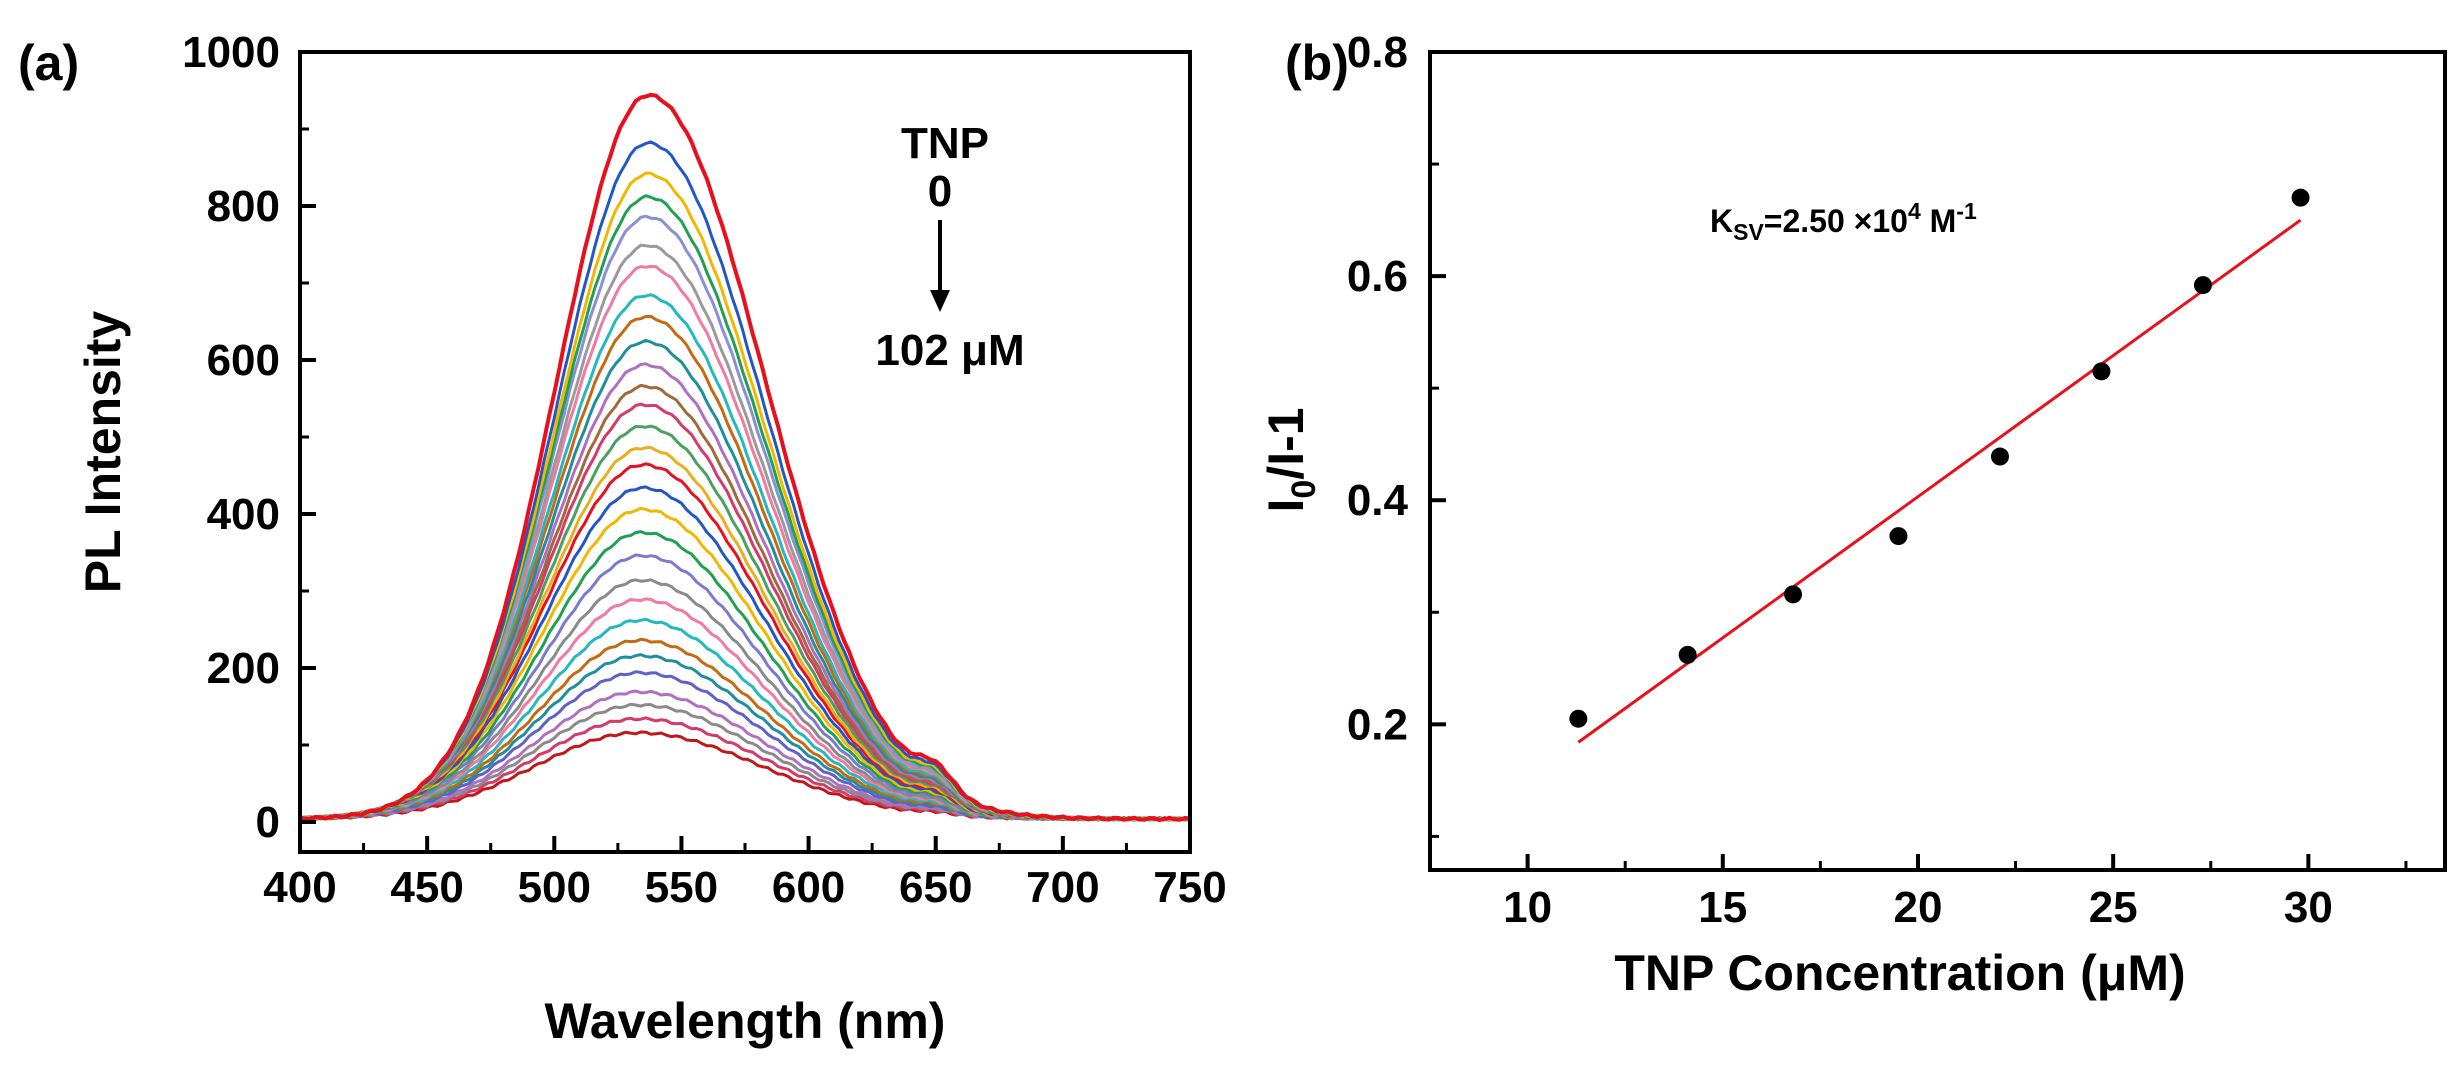  Describe the element at coordinates (949, 350) in the screenshot. I see `tnp-end-label: 102 μM` at that location.